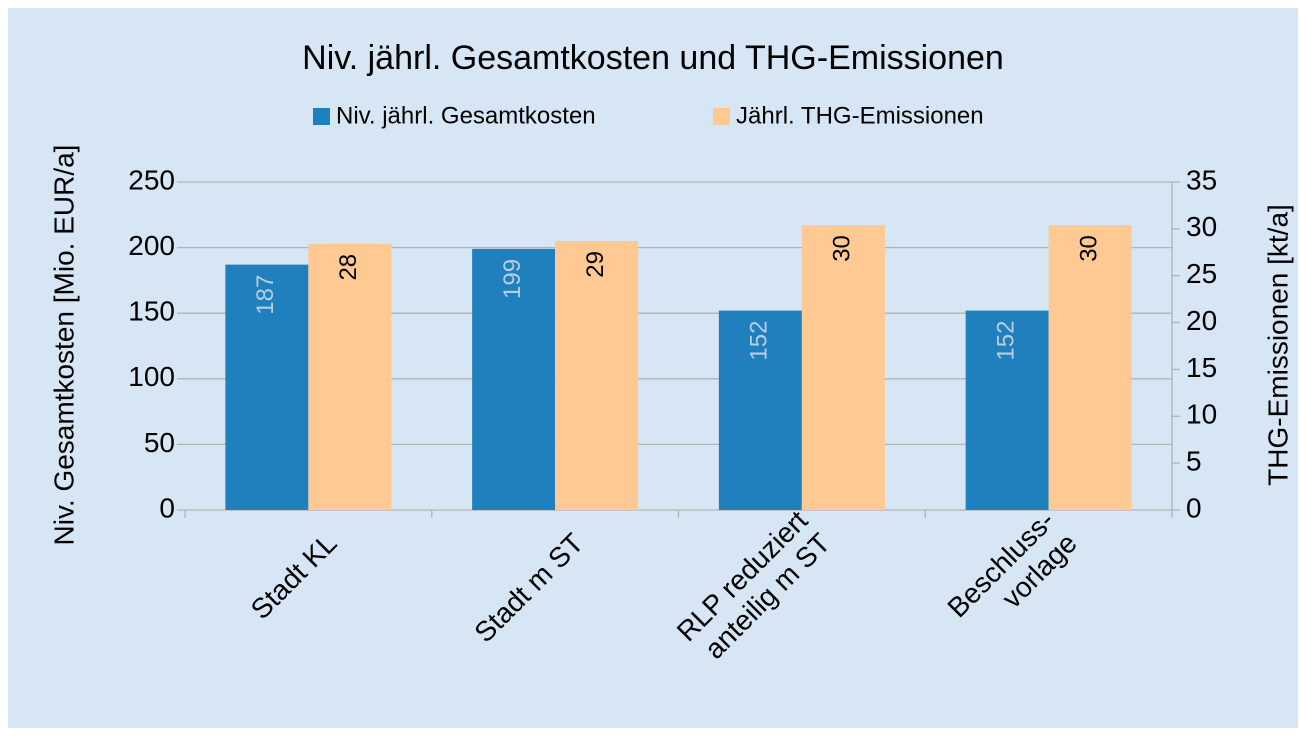 Image resolution: width=1306 pixels, height=741 pixels. I want to click on y2-tick-label: 20, so click(1201, 320).